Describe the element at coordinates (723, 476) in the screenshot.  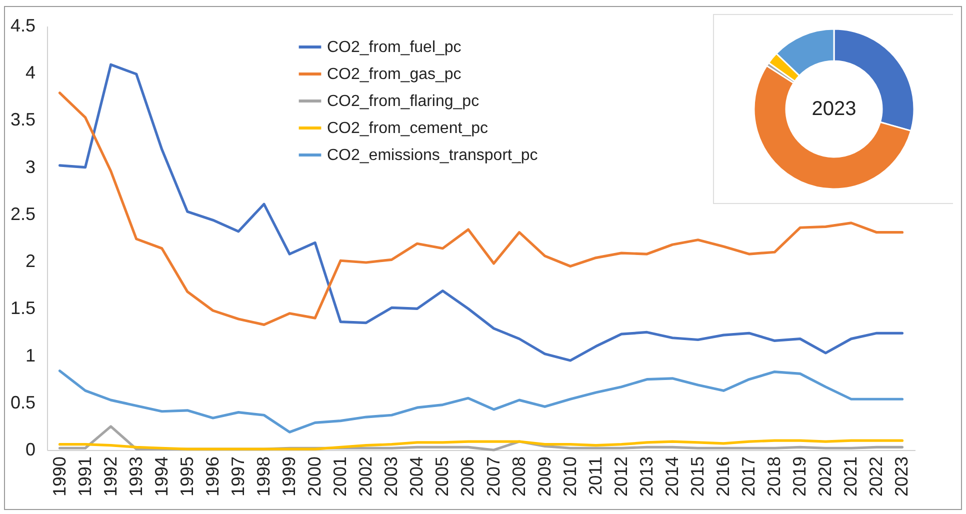
I see `x-tick-label: 2016` at that location.